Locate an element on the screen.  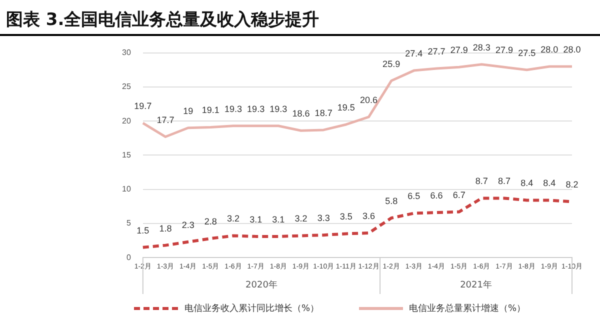
y-tick-label: 0 is located at coordinates (129, 257).